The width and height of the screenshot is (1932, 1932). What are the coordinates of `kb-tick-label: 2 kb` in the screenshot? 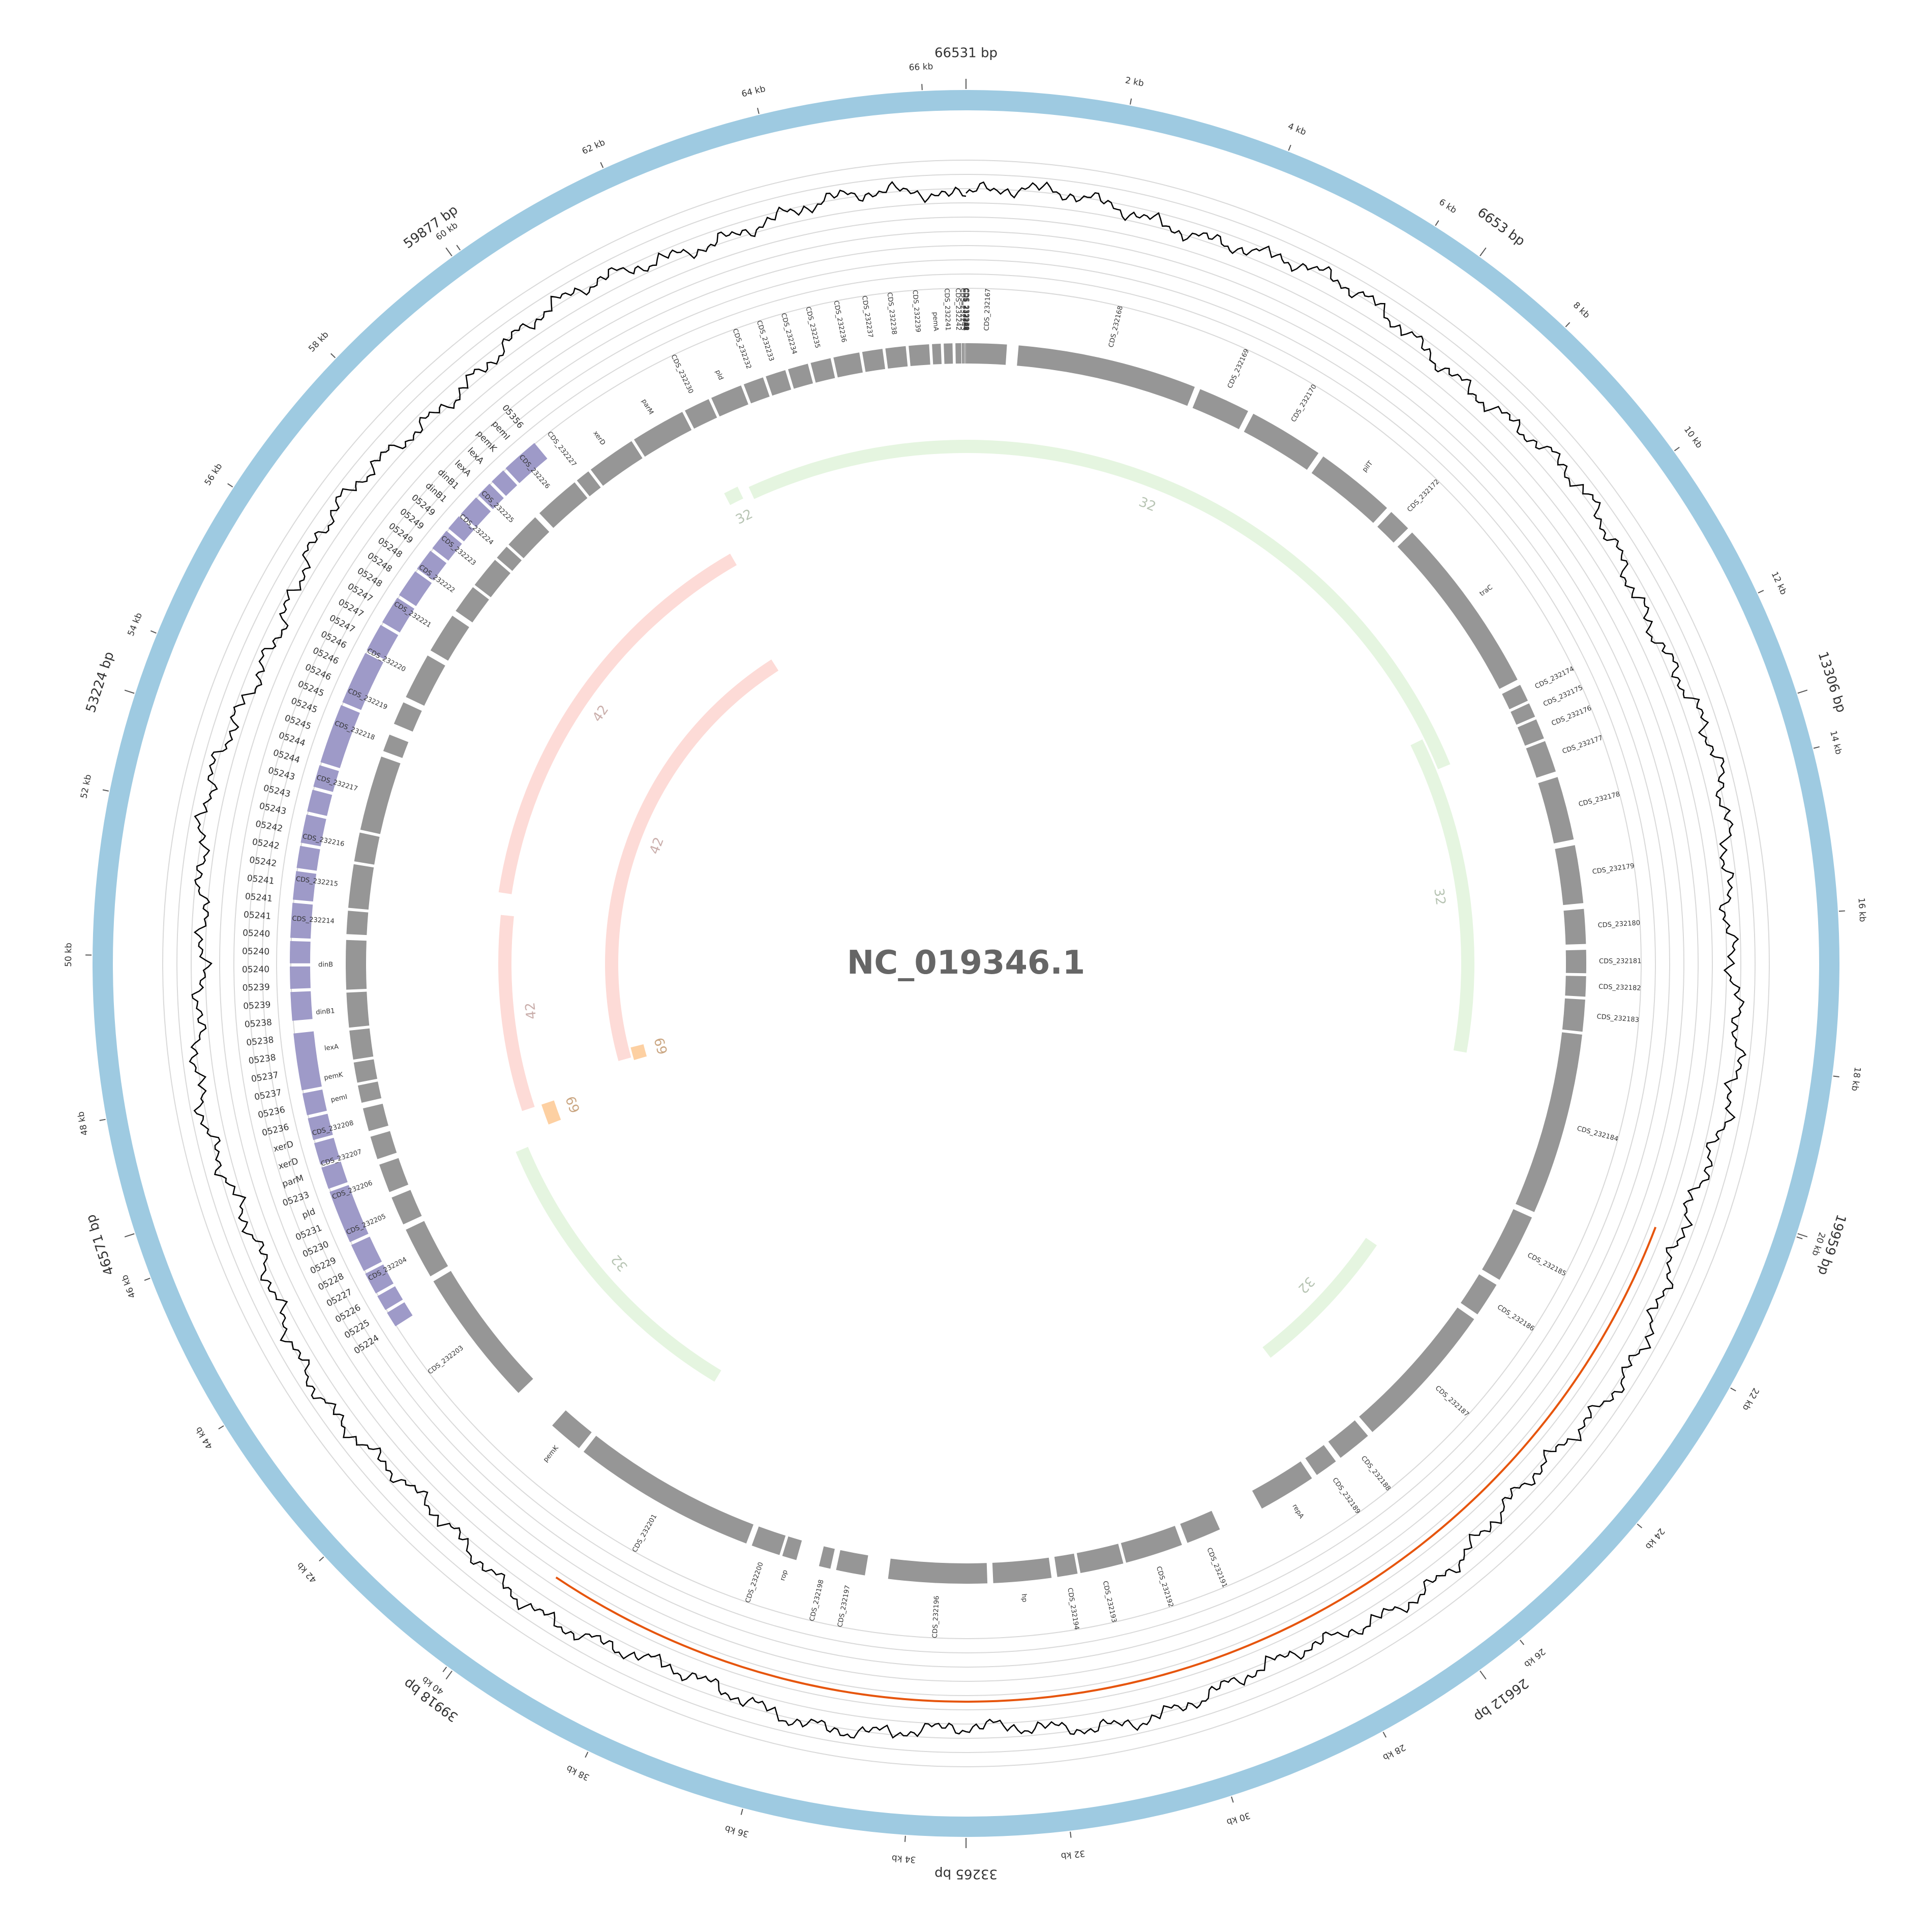 It's located at (1134, 82).